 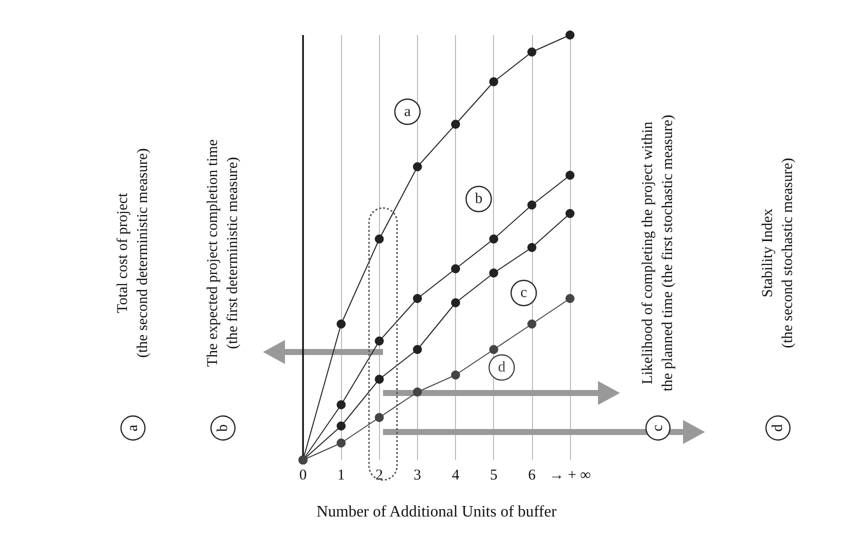 What do you see at coordinates (532, 476) in the screenshot?
I see `x-tick-label: 6` at bounding box center [532, 476].